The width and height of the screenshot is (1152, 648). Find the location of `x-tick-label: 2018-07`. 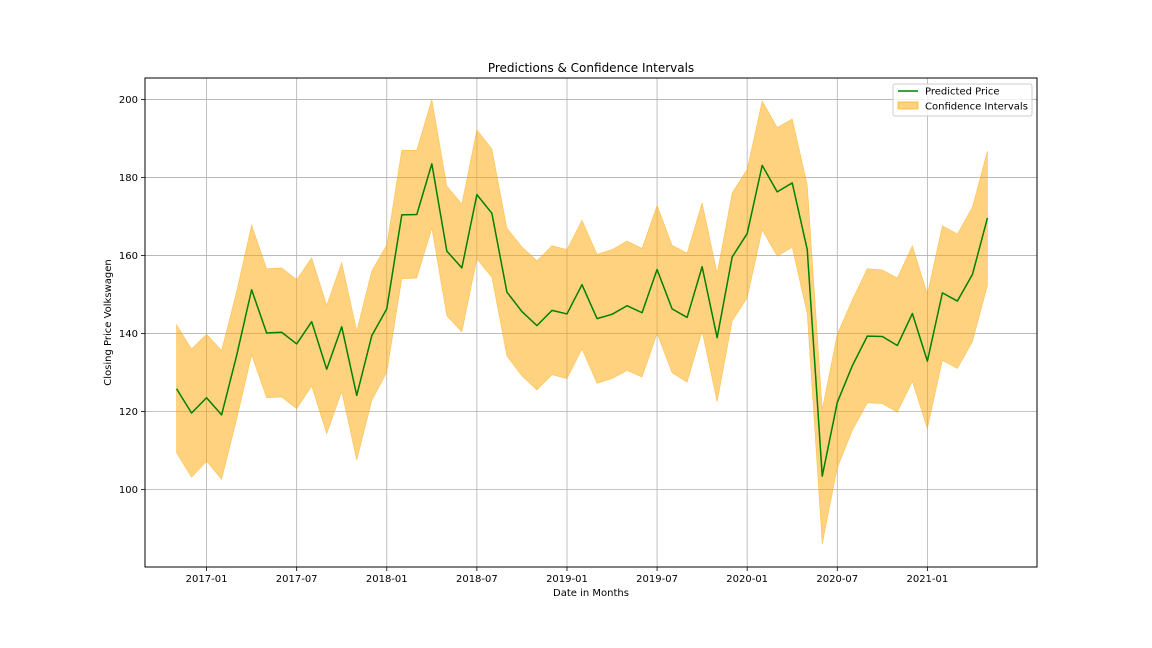

x-tick-label: 2018-07 is located at coordinates (477, 579).